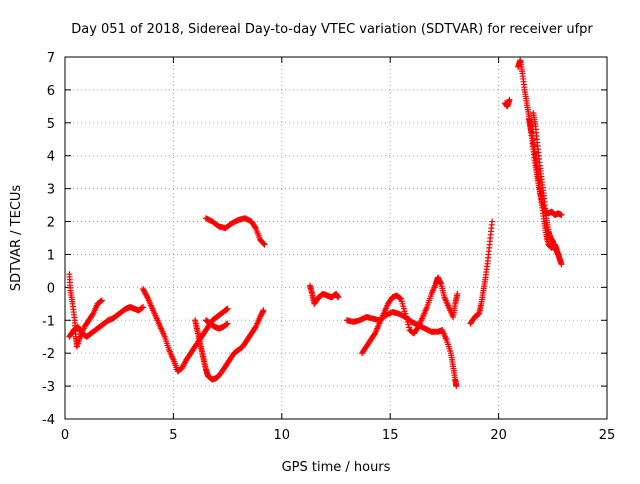  What do you see at coordinates (65, 435) in the screenshot?
I see `x-tick-label: 0` at bounding box center [65, 435].